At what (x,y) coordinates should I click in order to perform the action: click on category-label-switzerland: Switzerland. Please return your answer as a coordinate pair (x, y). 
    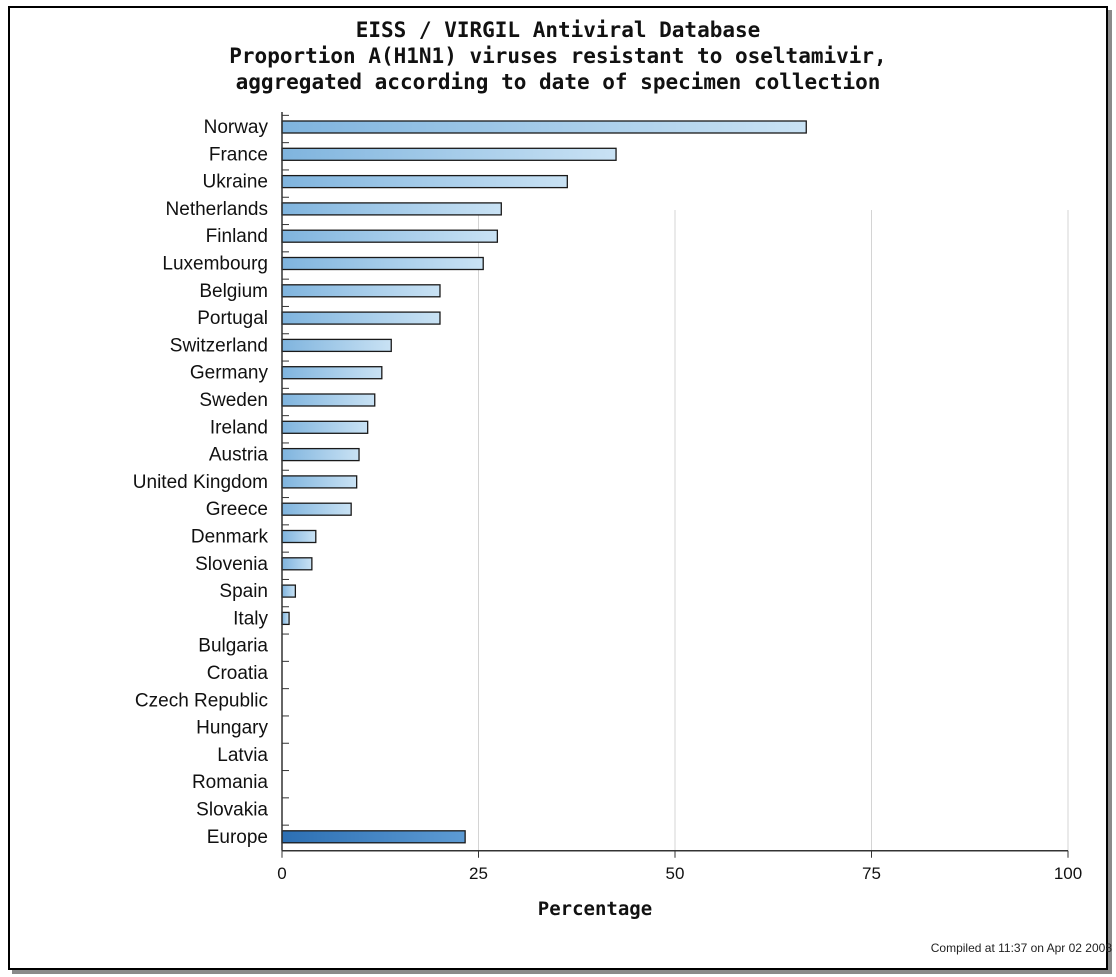
    Looking at the image, I should click on (219, 345).